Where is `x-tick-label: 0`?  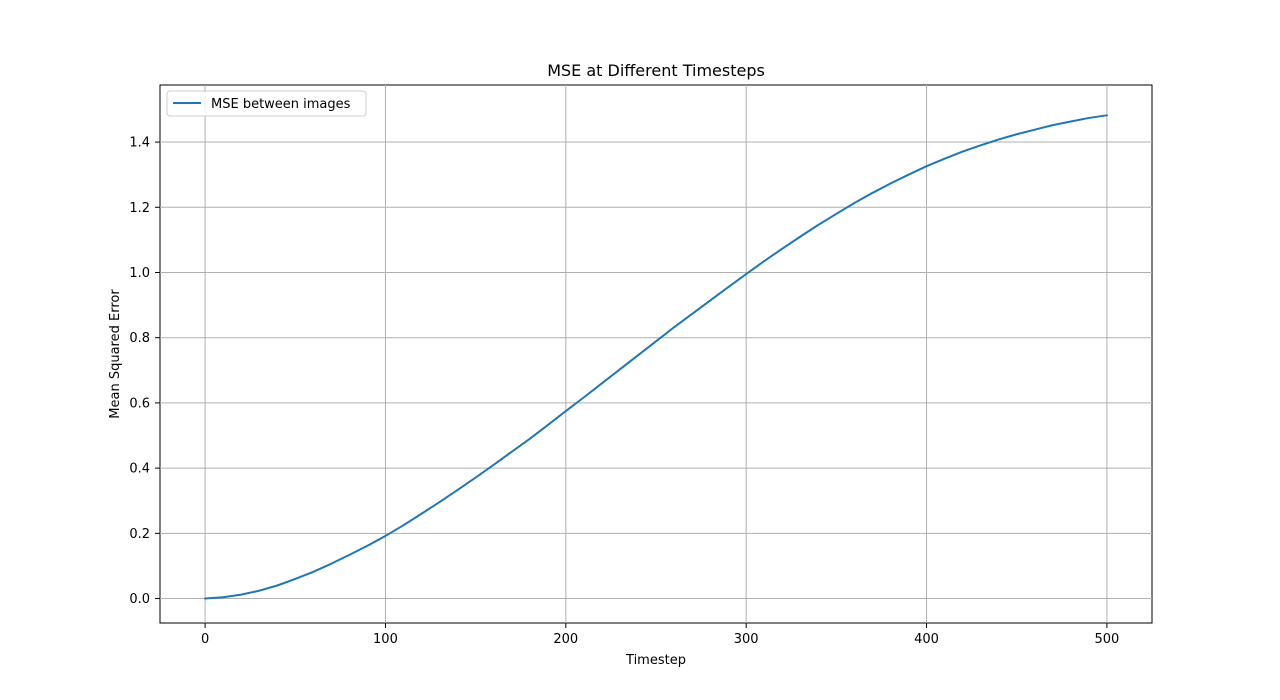 x-tick-label: 0 is located at coordinates (205, 639).